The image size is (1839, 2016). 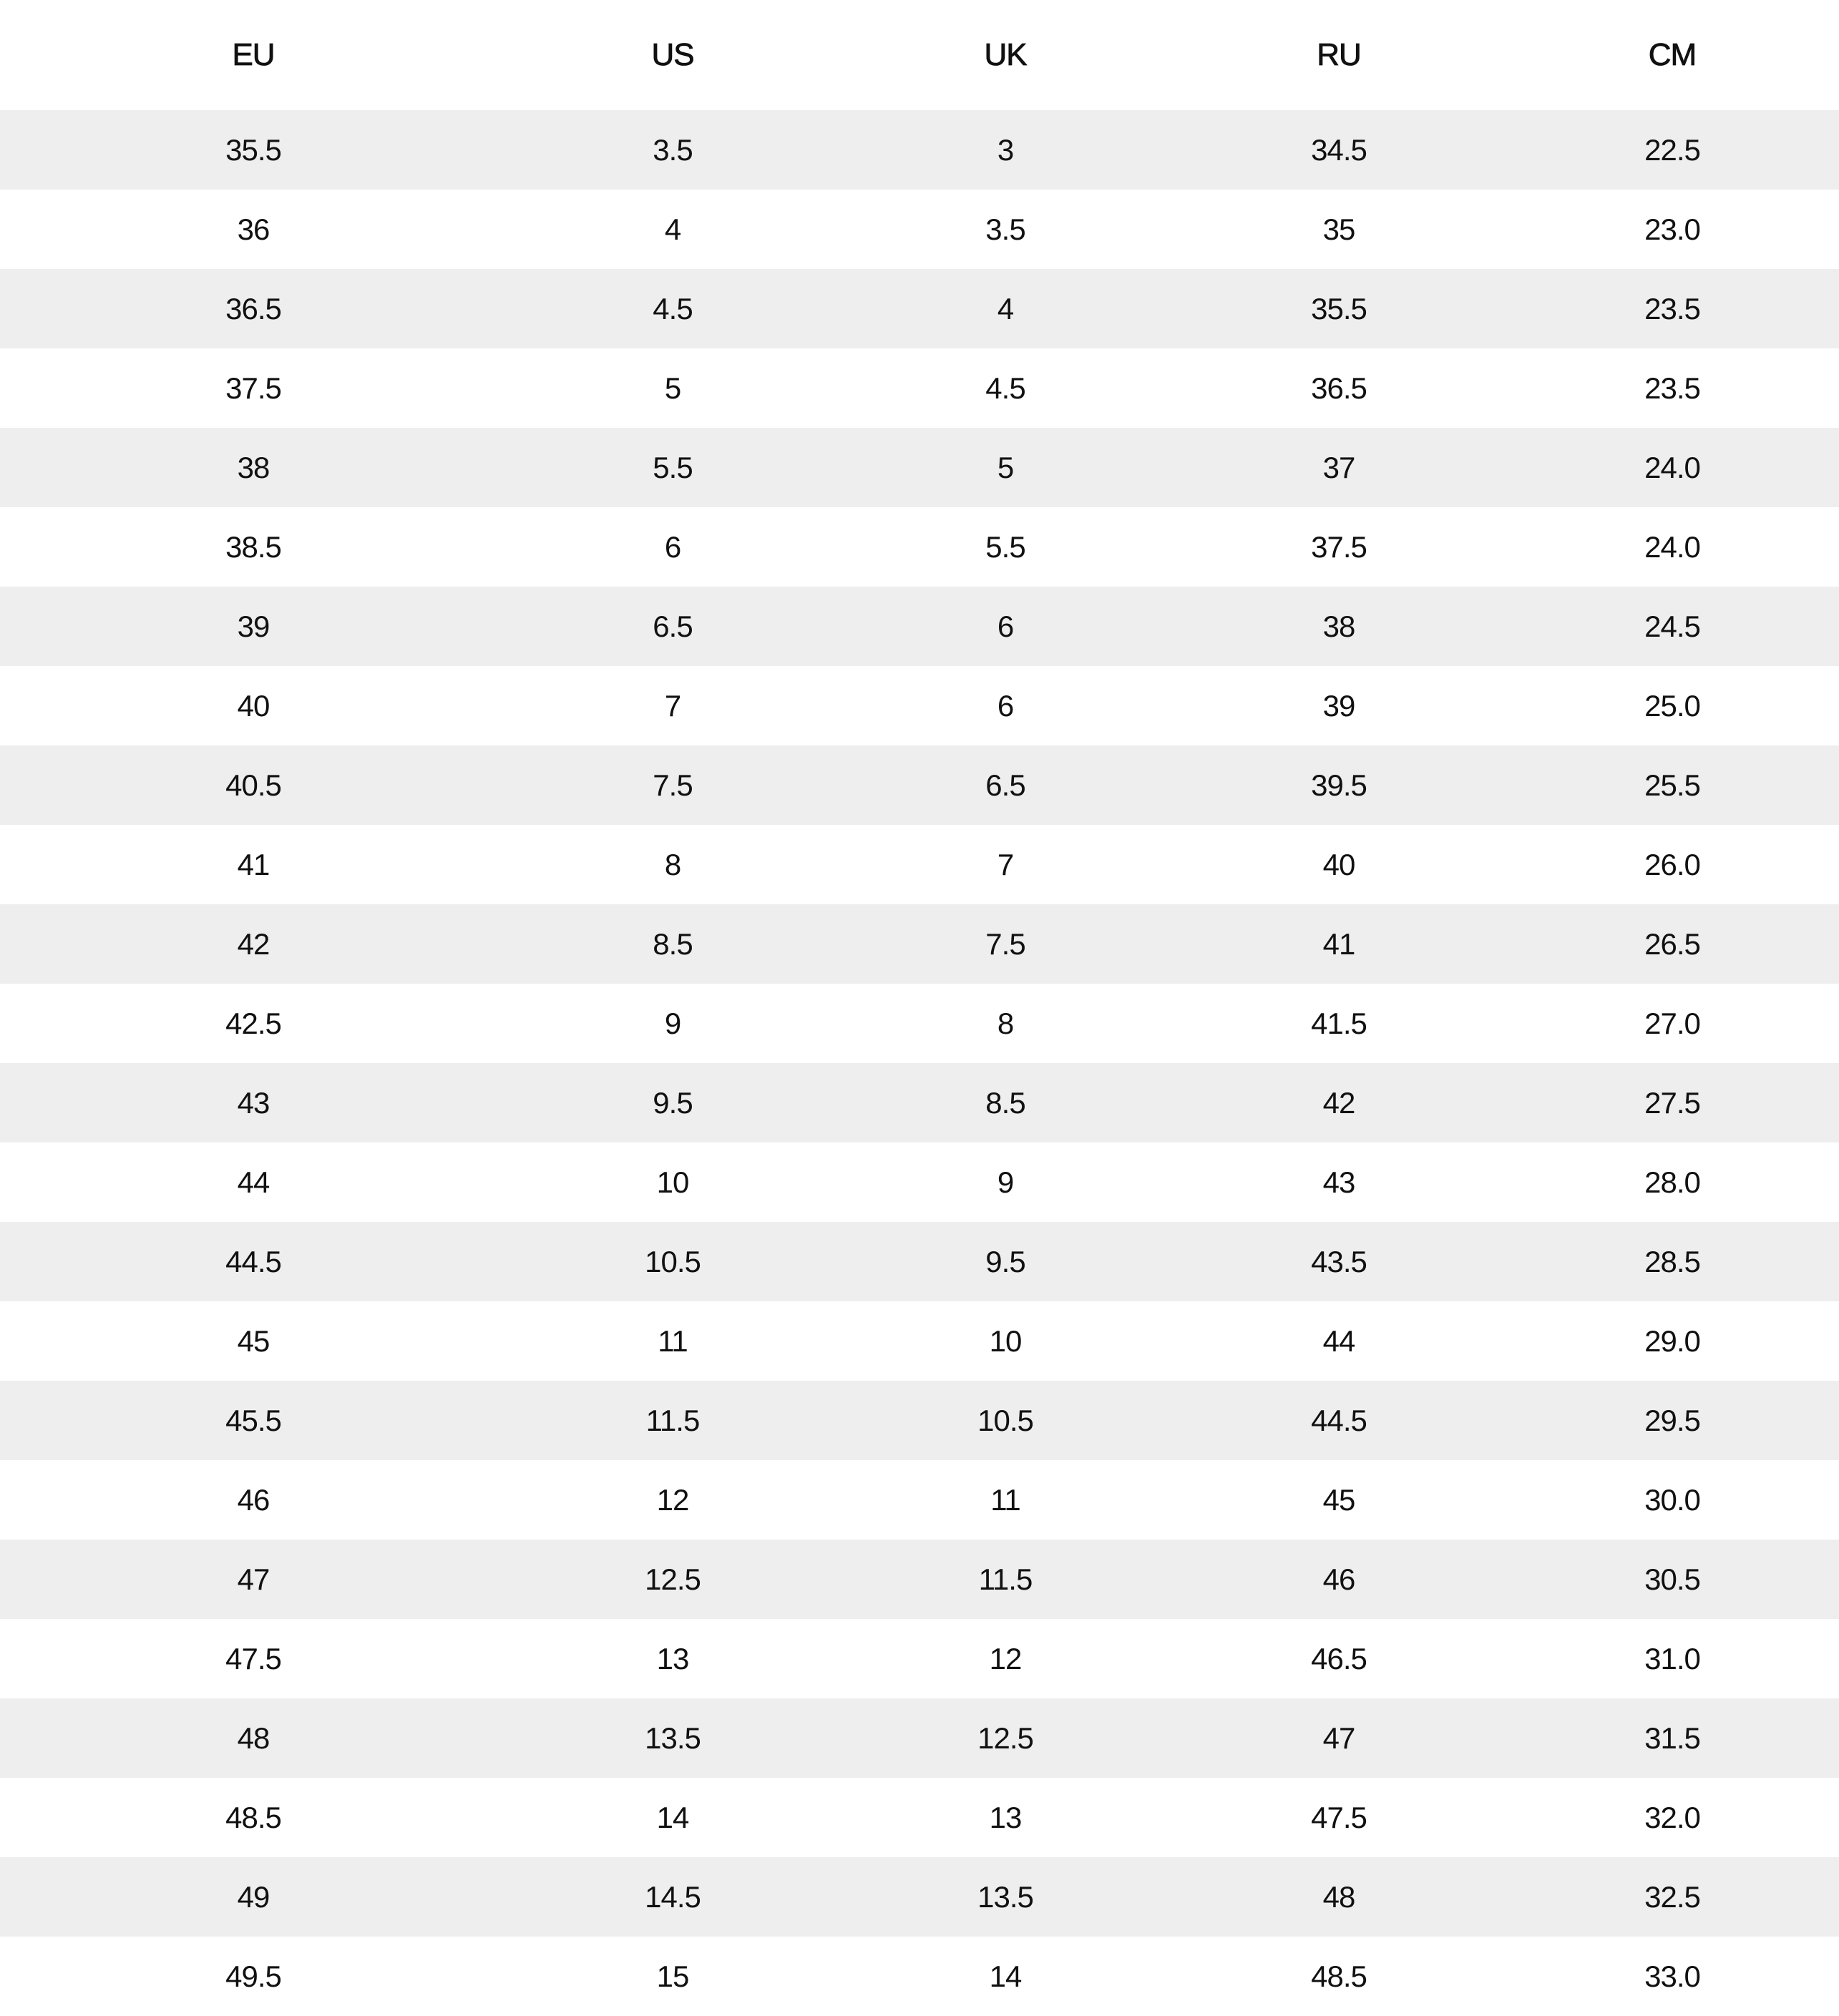 What do you see at coordinates (1339, 1420) in the screenshot?
I see `cell-ru: 44.5` at bounding box center [1339, 1420].